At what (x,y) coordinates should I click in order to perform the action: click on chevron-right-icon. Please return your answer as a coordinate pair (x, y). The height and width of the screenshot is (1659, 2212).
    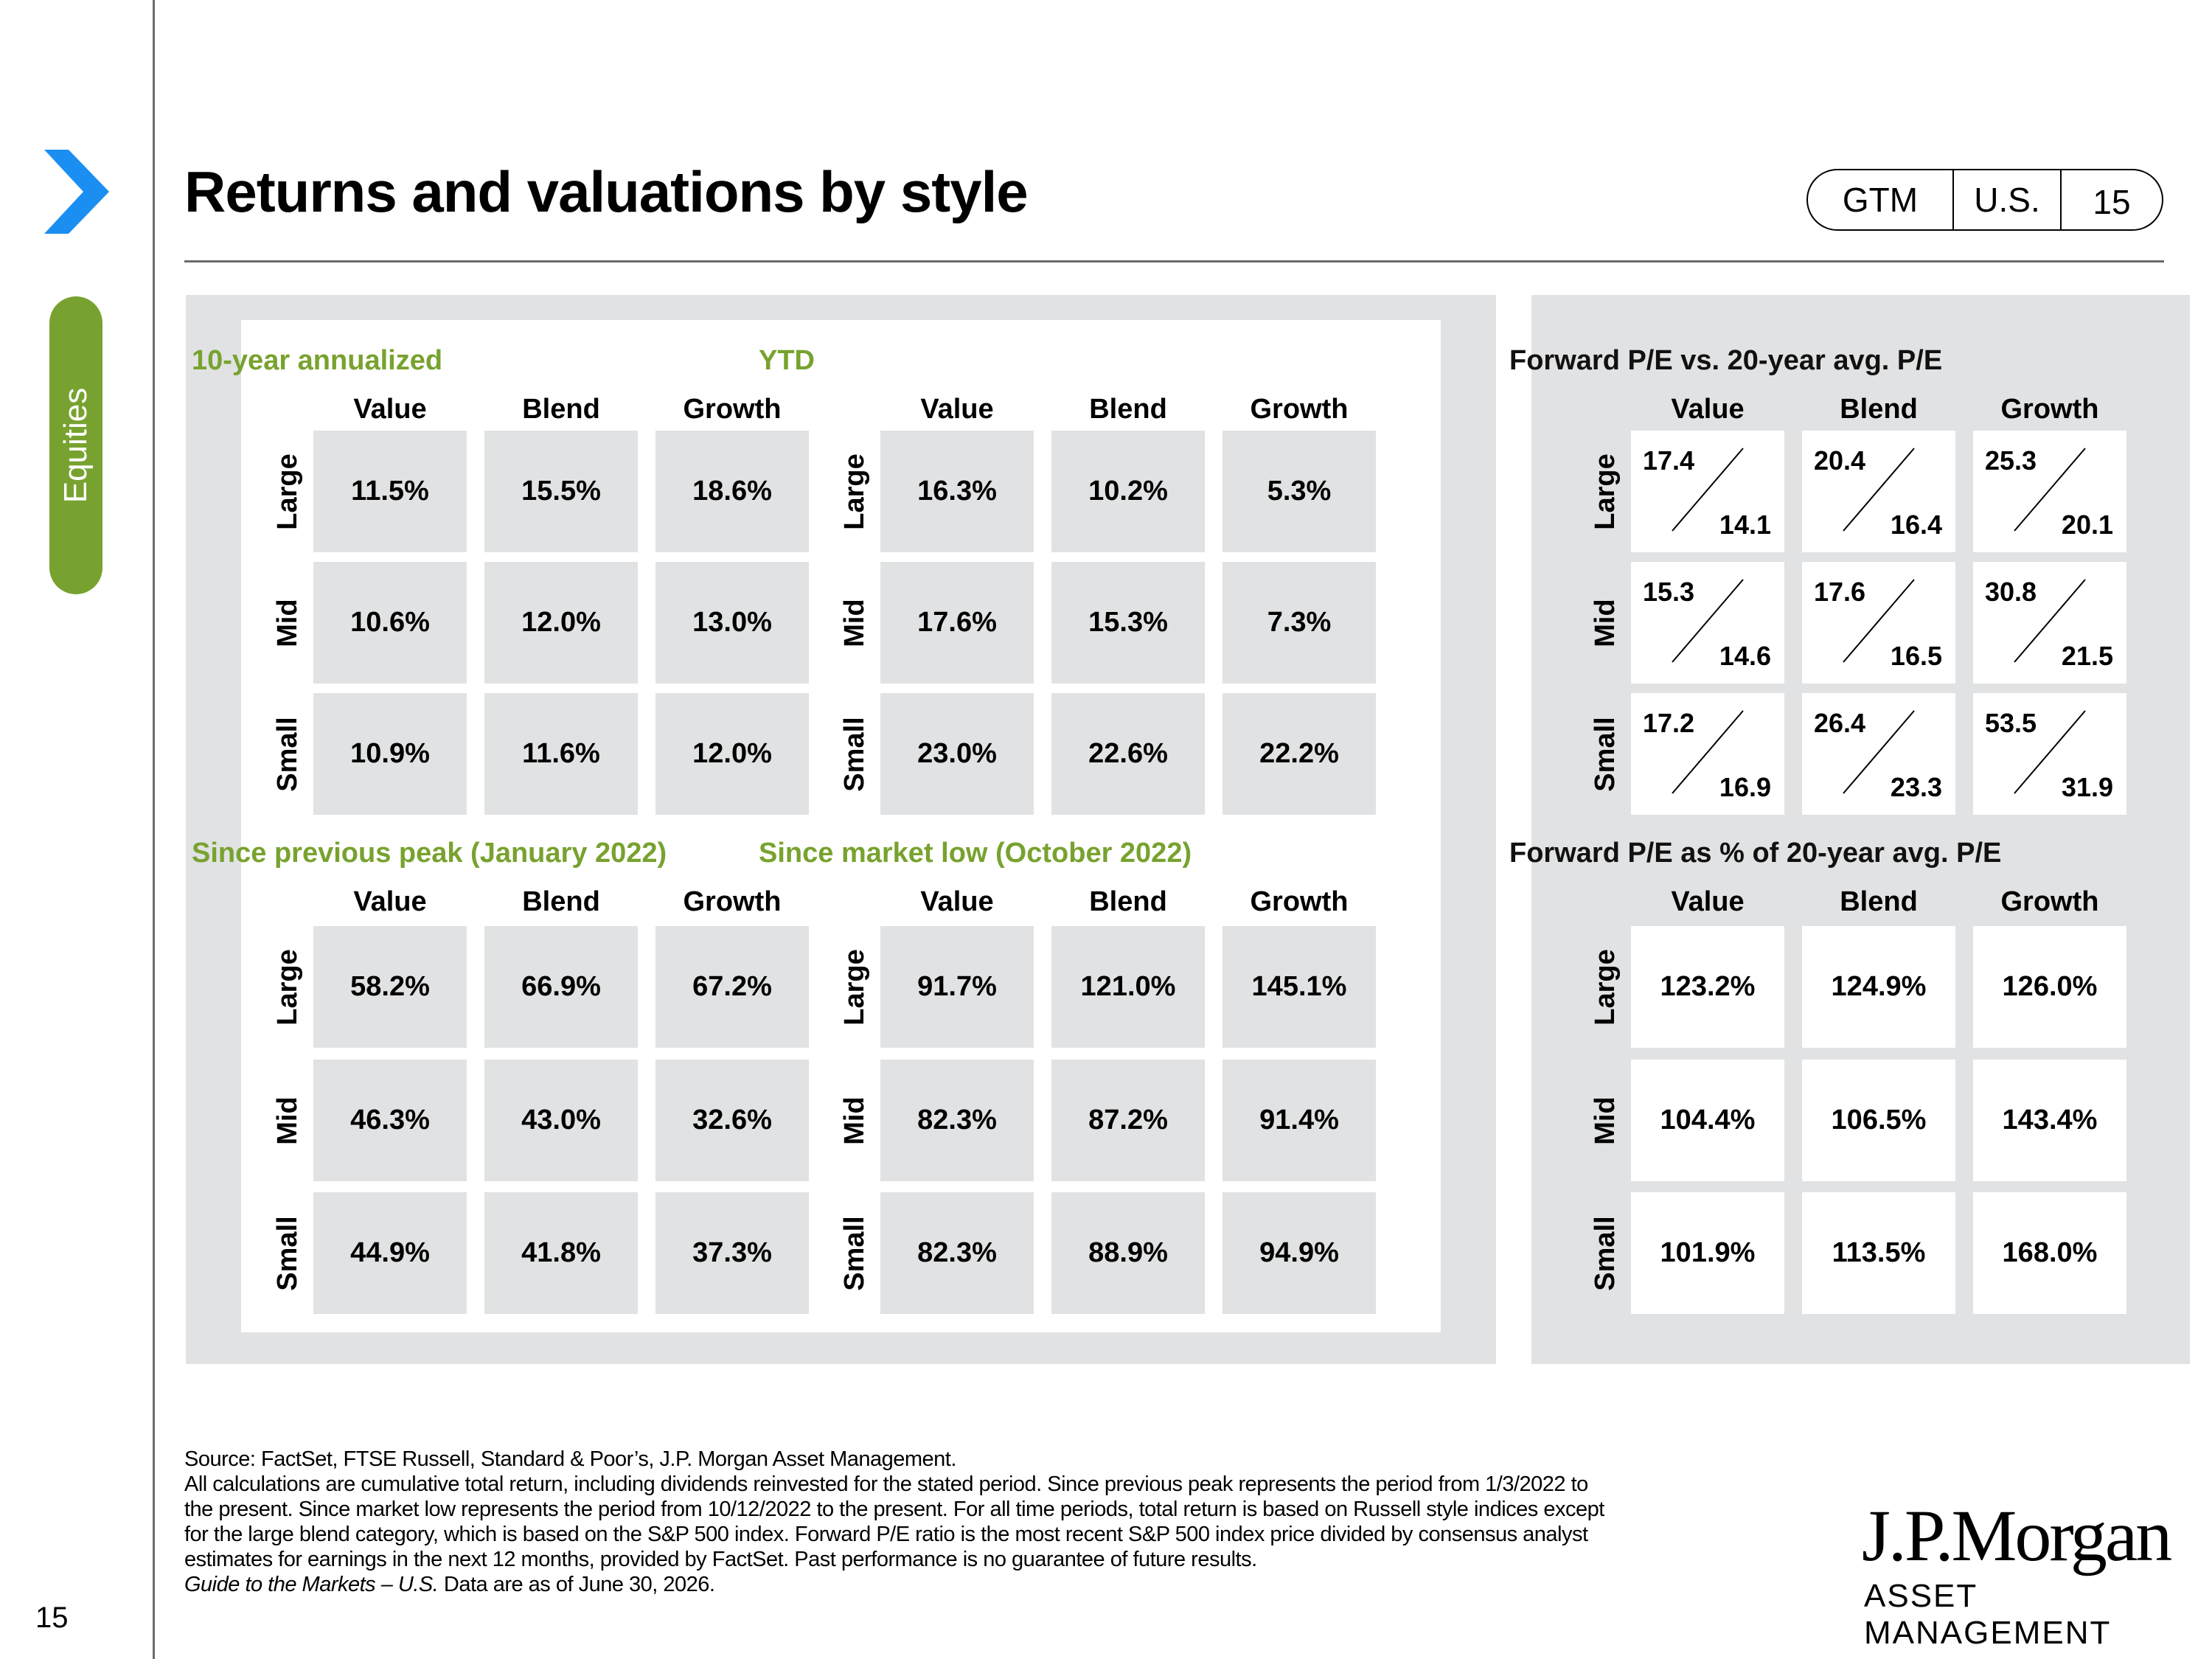
    Looking at the image, I should click on (76, 192).